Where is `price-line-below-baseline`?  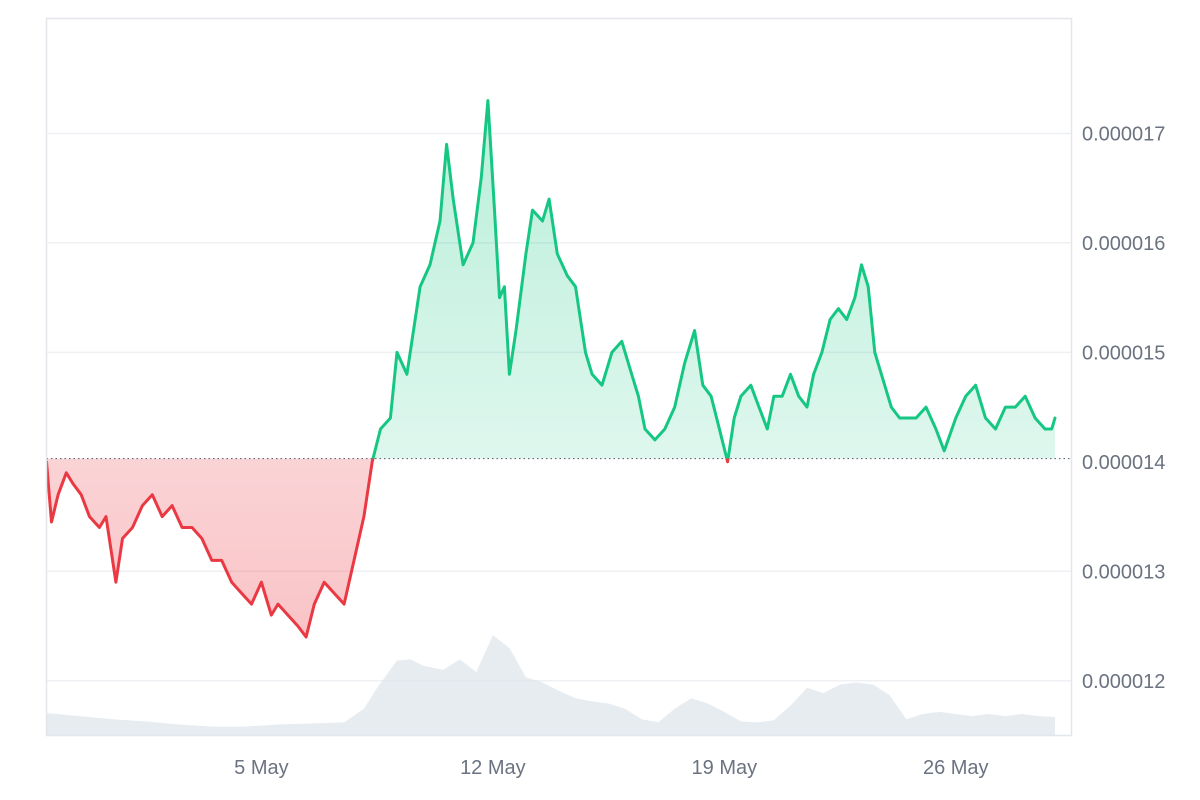 price-line-below-baseline is located at coordinates (388, 548).